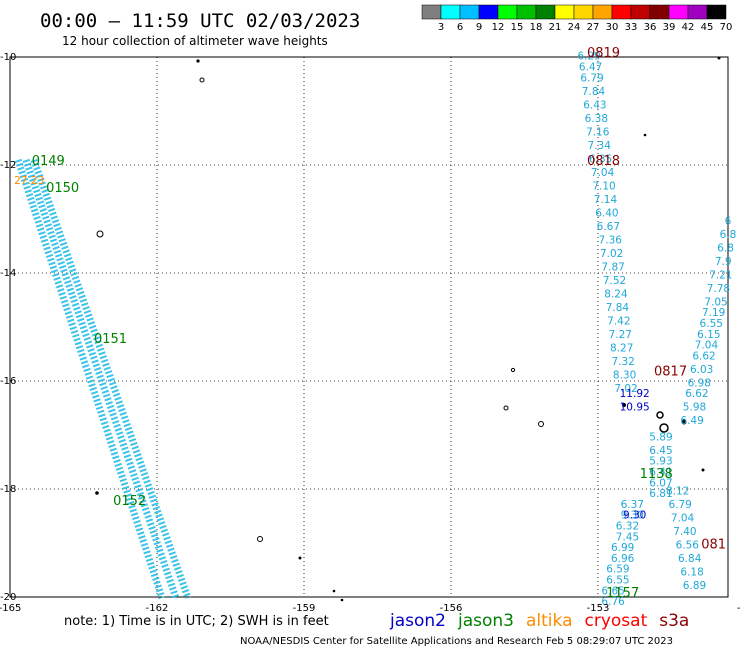 The width and height of the screenshot is (740, 650). I want to click on wave-height-label: 7.27, so click(620, 335).